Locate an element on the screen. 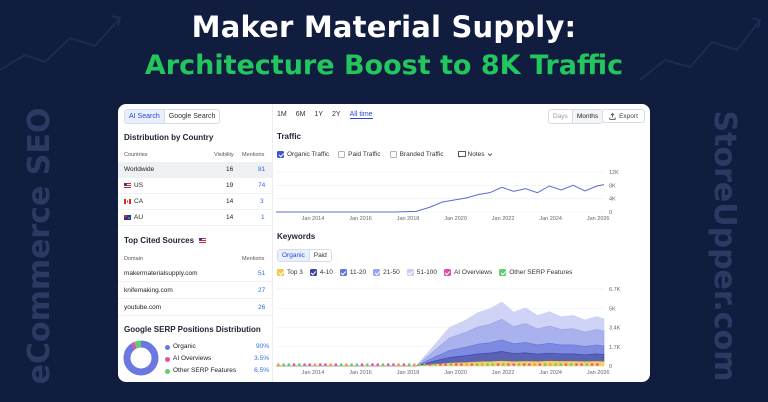 The image size is (768, 402). ai-search-tab: AI Search is located at coordinates (145, 116).